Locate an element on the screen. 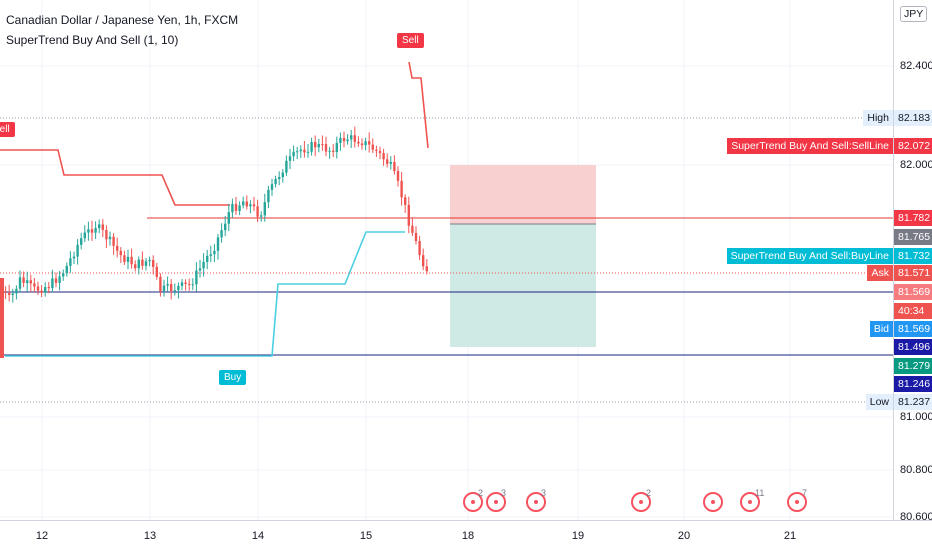 The width and height of the screenshot is (932, 550). price-tag-label: High is located at coordinates (878, 118).